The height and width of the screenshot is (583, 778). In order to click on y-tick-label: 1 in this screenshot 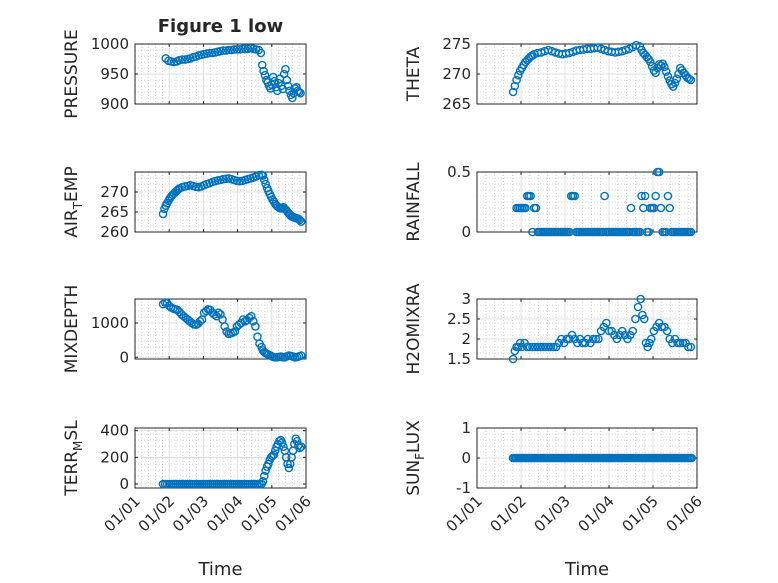, I will do `click(466, 428)`.